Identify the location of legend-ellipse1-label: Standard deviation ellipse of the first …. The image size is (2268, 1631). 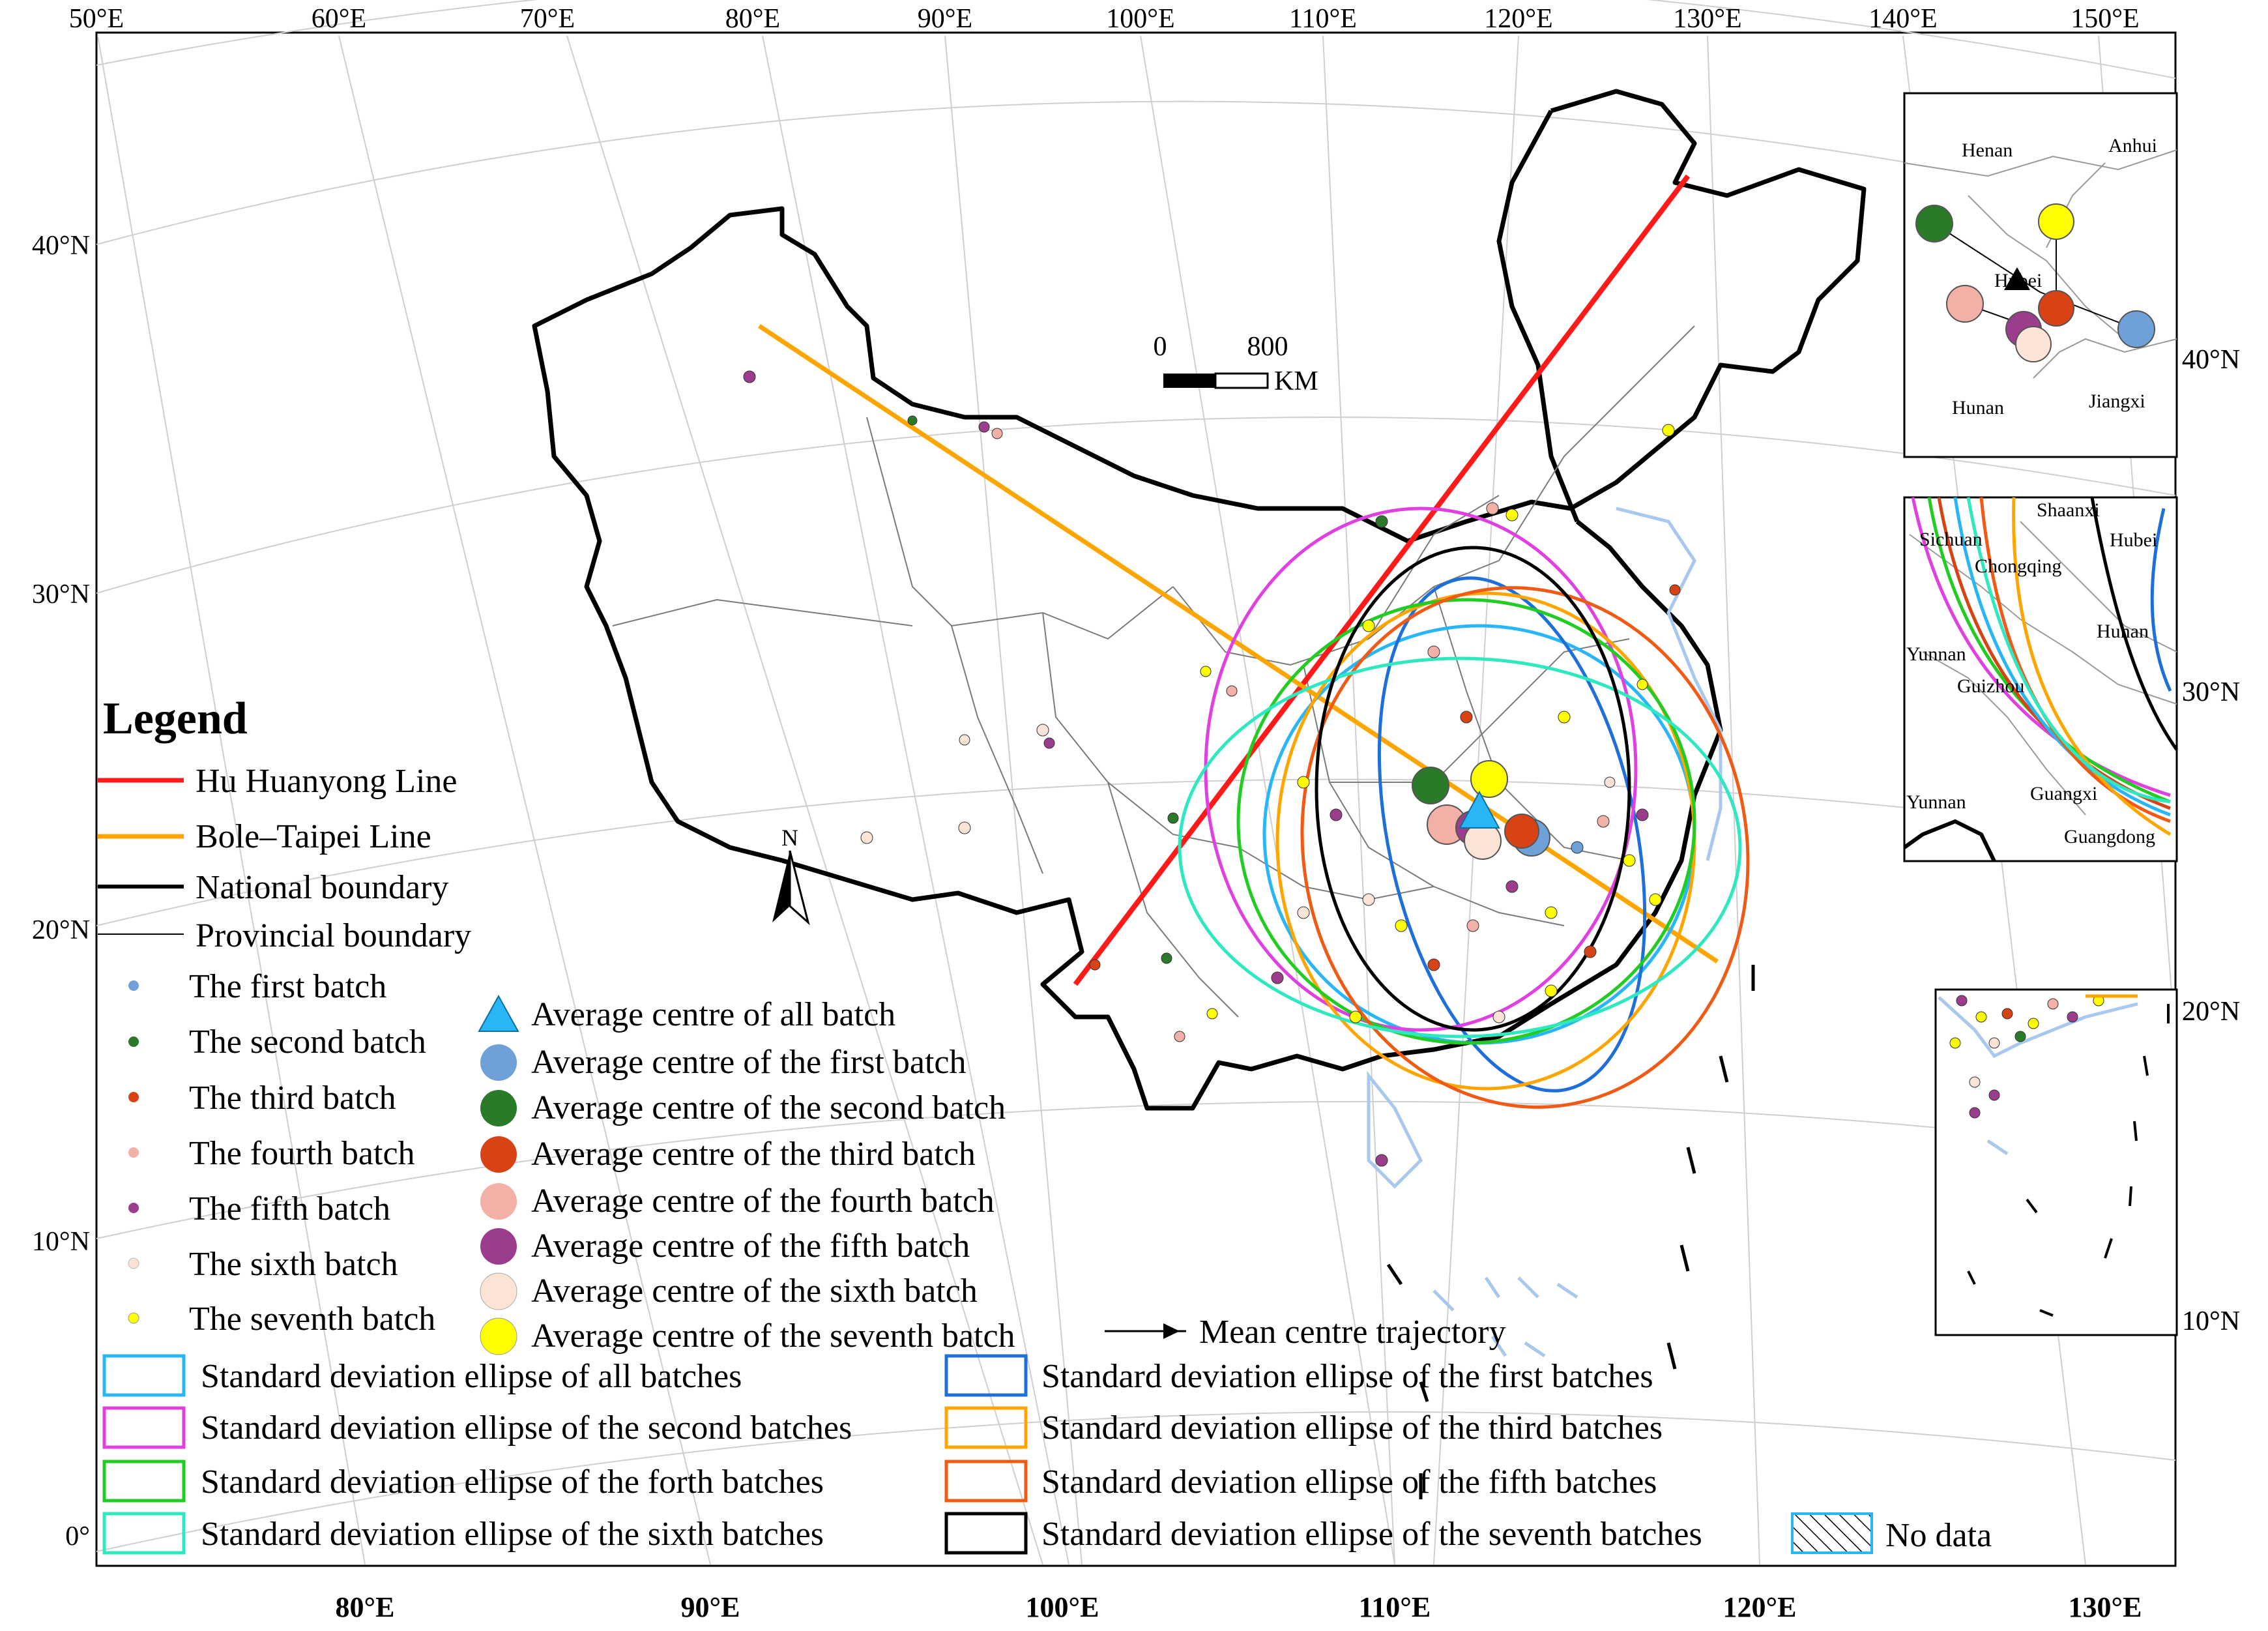
(1347, 1376).